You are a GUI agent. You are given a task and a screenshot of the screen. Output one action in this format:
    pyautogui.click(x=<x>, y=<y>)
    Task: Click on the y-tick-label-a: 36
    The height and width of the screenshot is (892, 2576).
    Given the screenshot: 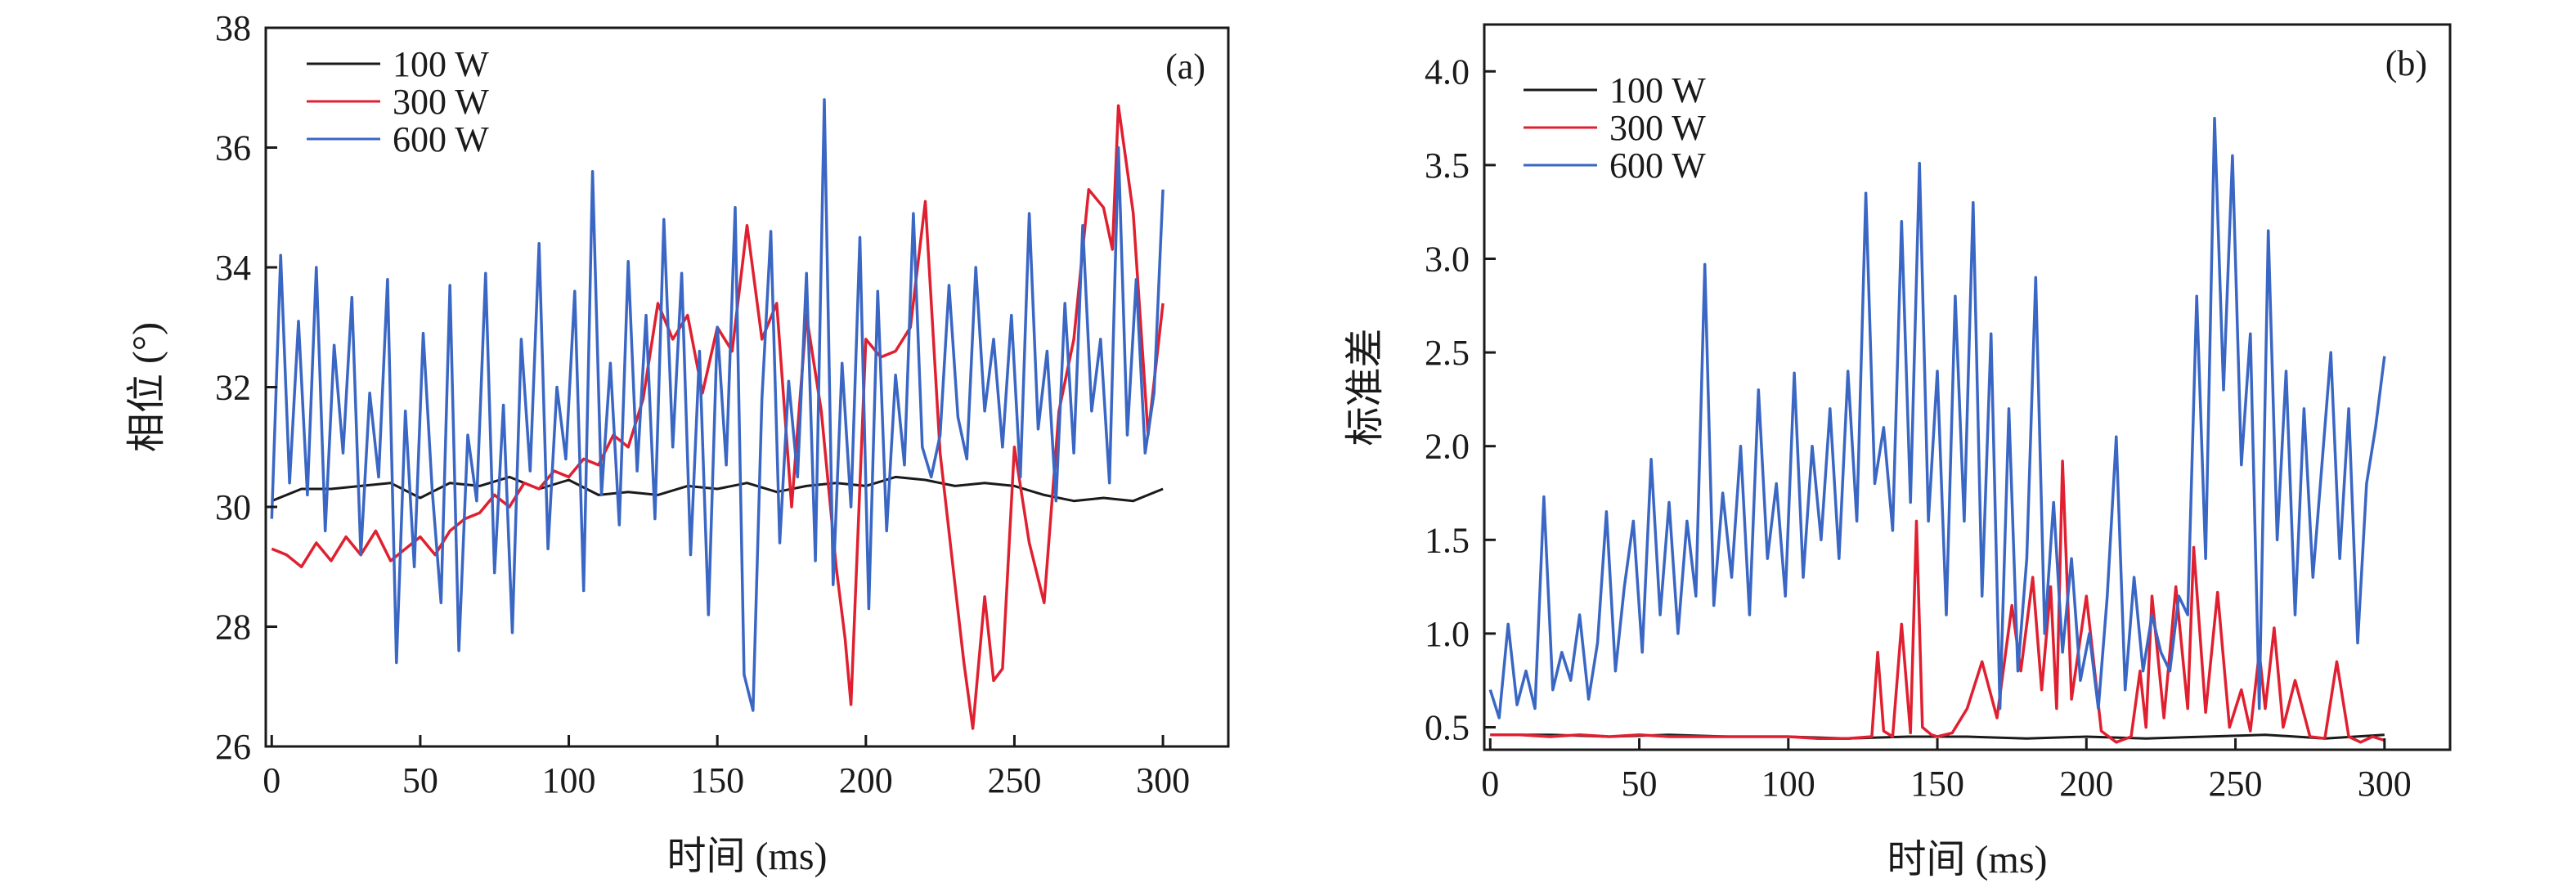 What is the action you would take?
    pyautogui.click(x=233, y=148)
    